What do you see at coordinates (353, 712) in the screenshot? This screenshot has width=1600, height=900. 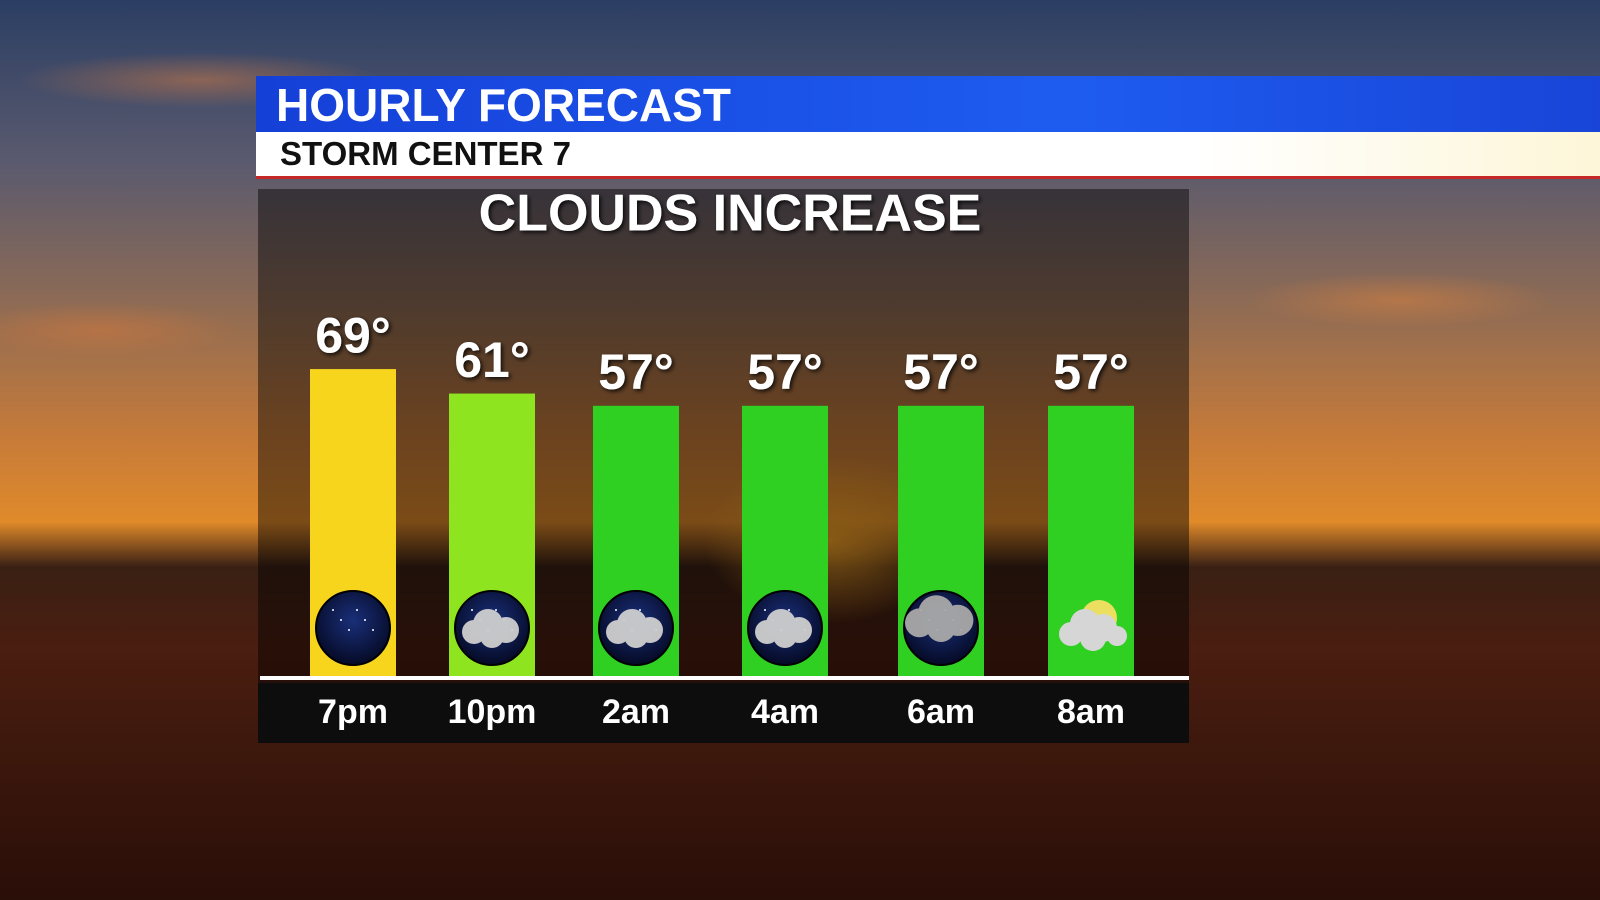 I see `x-tick-label: 7pm` at bounding box center [353, 712].